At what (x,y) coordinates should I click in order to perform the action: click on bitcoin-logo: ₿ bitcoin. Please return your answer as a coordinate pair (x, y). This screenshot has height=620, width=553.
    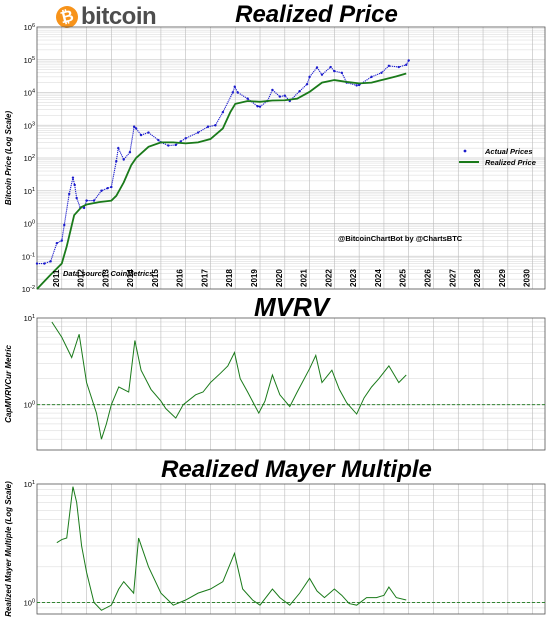
    Looking at the image, I should click on (105, 17).